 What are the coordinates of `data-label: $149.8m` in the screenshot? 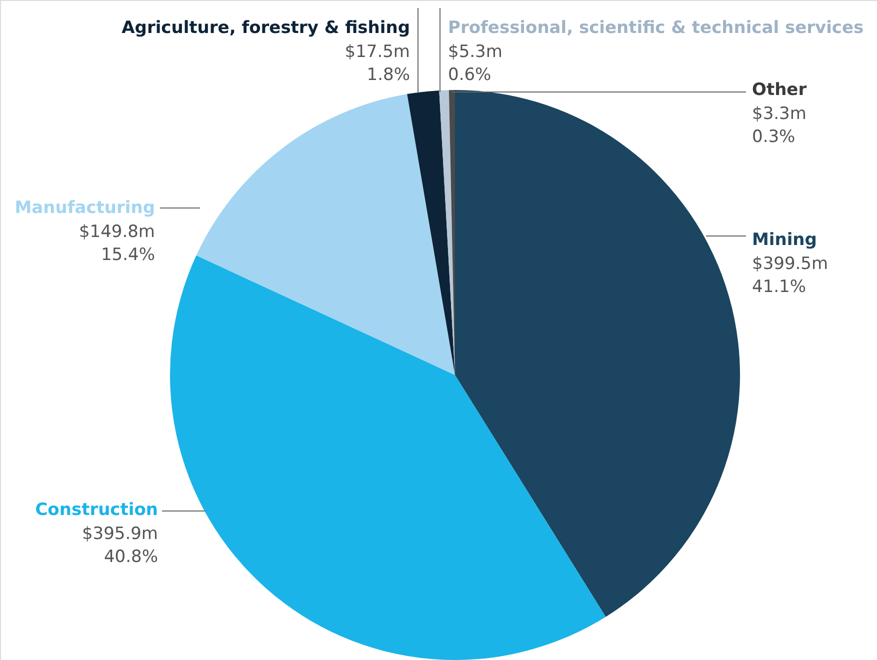 It's located at (116, 232).